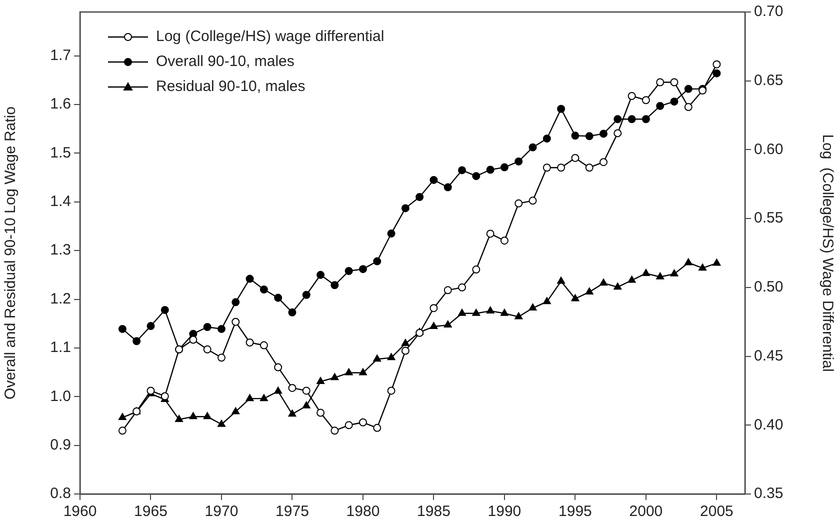 This screenshot has width=838, height=529. What do you see at coordinates (80, 511) in the screenshot?
I see `x-tick-label: 1960` at bounding box center [80, 511].